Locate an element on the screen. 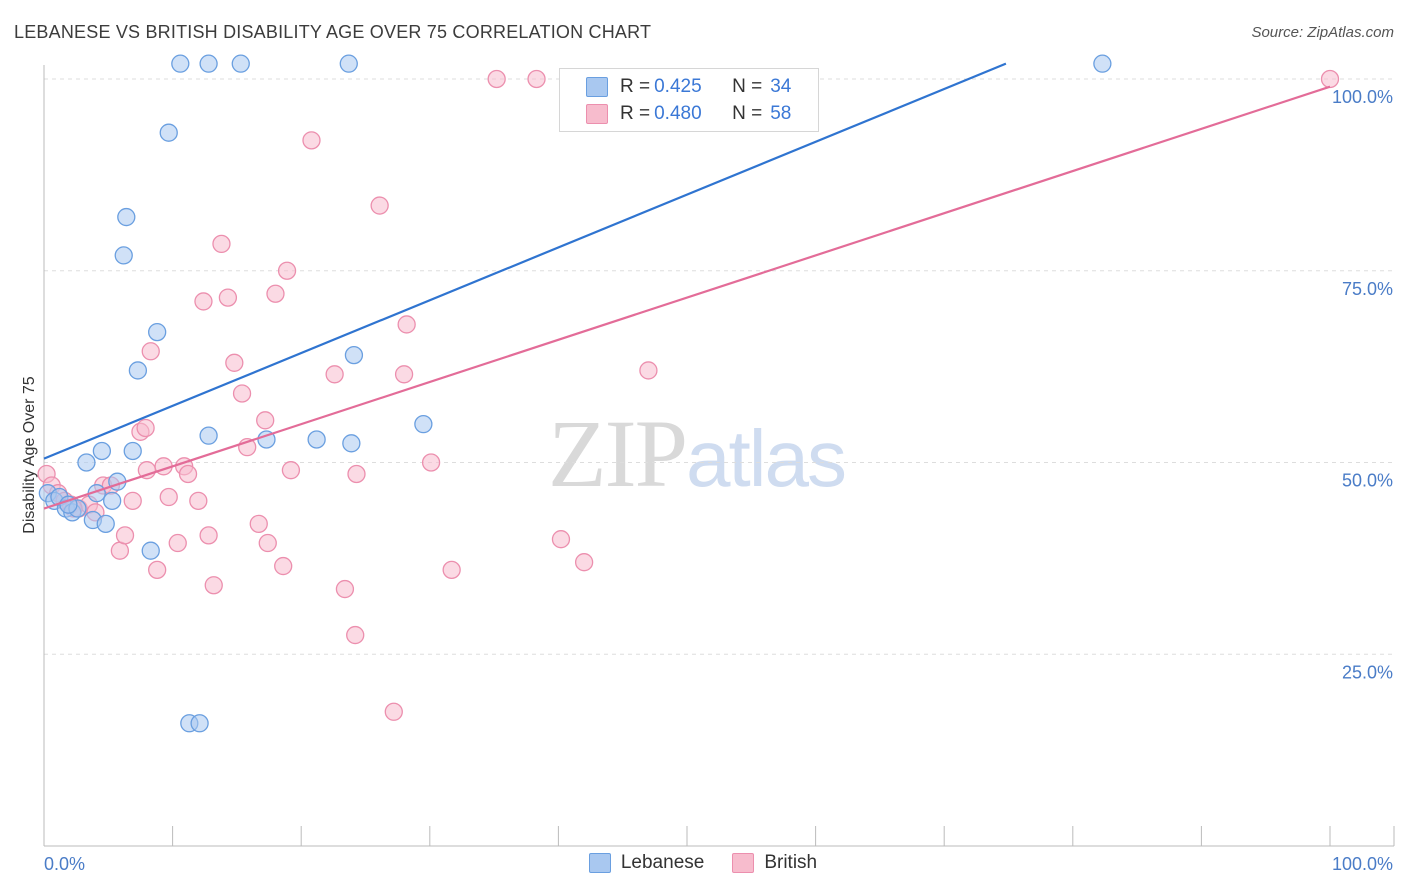 This screenshot has height=892, width=1406. correlation-legend: R = 0.425 N = 34 R = 0.480 N = 58 is located at coordinates (689, 100).